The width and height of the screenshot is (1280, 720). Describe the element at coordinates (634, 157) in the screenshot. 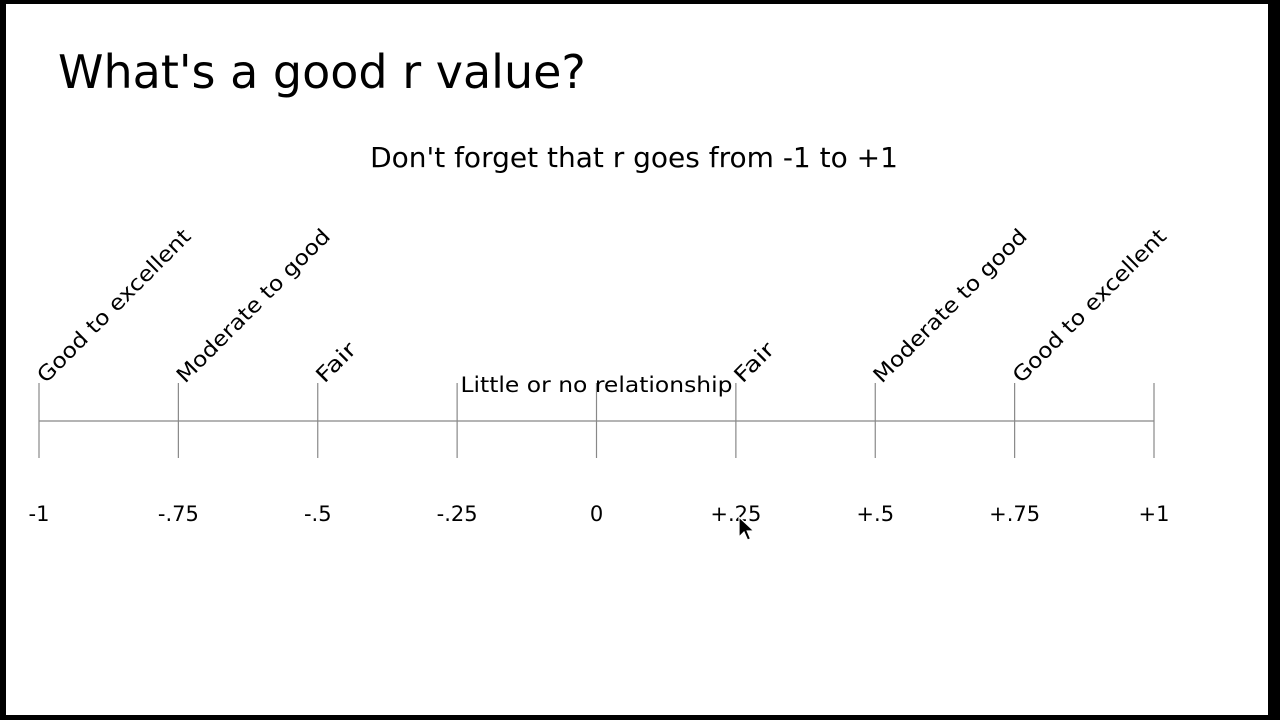

I see `slide-subtitle: Don't forget that r goes from -1 to +1` at that location.